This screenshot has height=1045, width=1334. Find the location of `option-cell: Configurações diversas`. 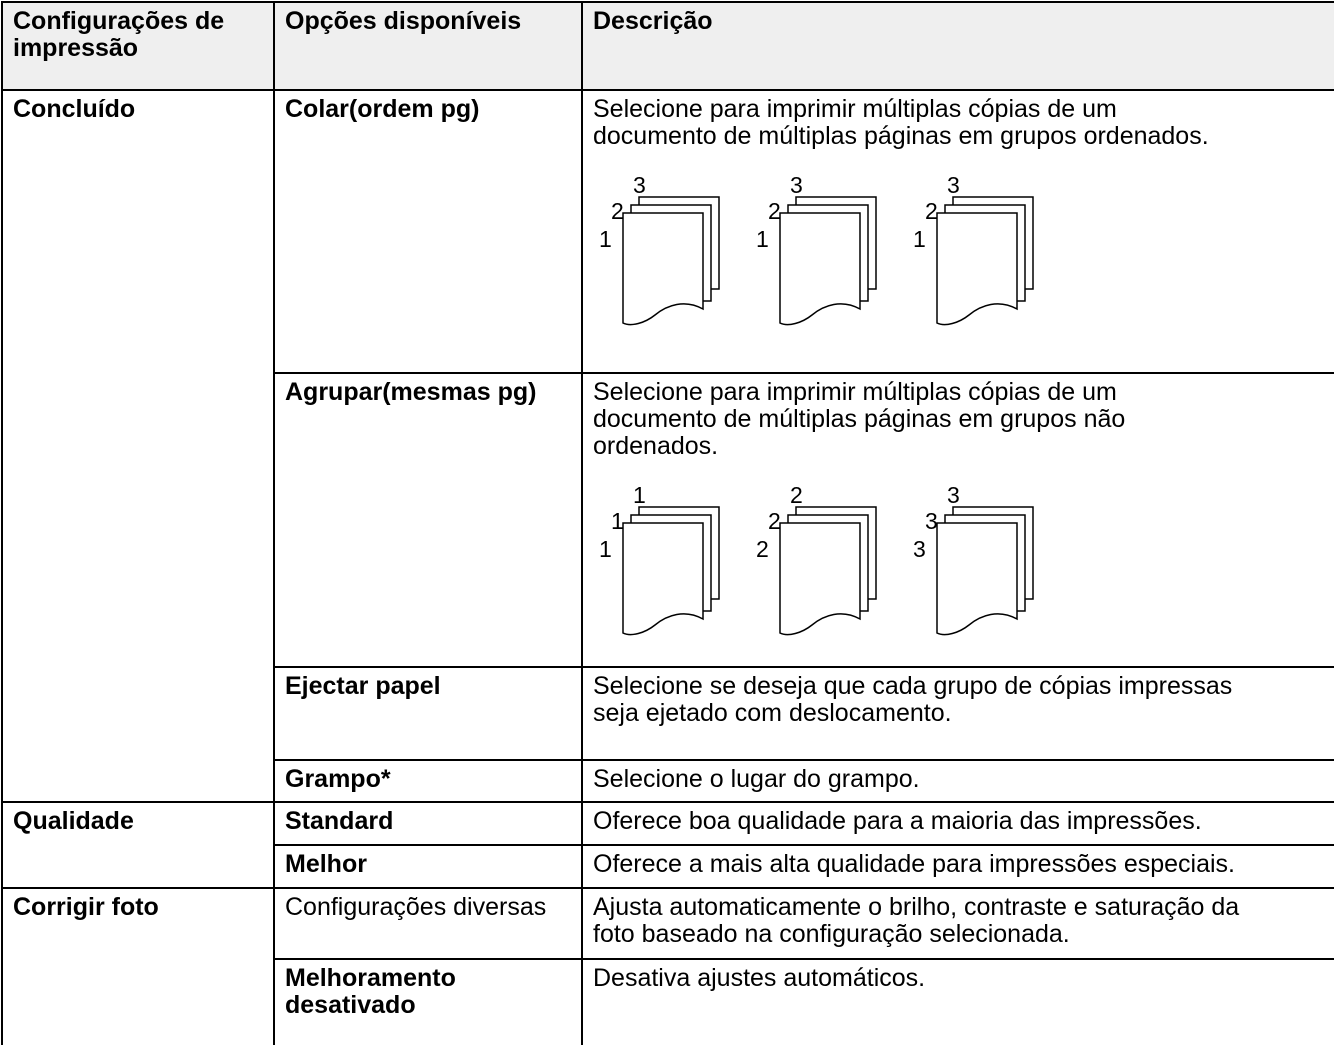

option-cell: Configurações diversas is located at coordinates (428, 923).